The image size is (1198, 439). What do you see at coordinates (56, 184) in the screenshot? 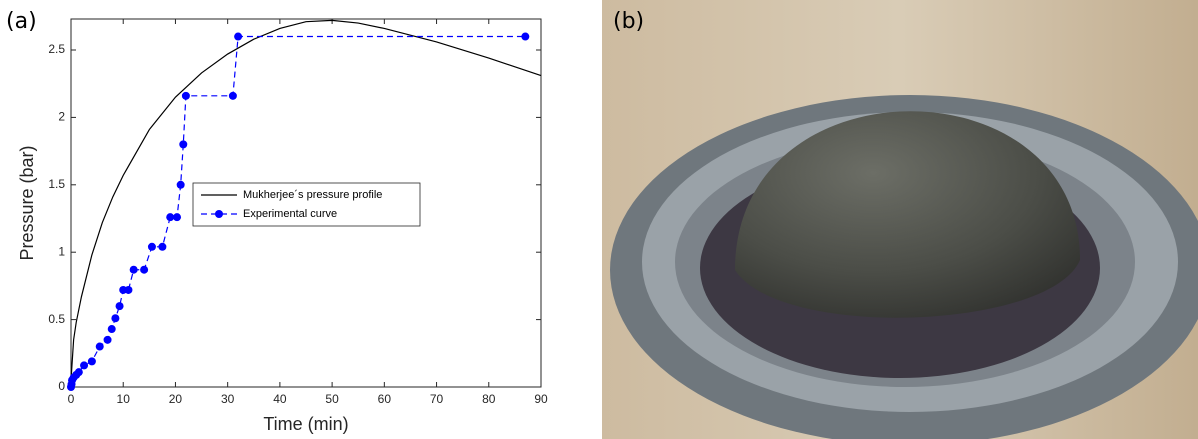
I see `y-tick-label: 1.5` at bounding box center [56, 184].